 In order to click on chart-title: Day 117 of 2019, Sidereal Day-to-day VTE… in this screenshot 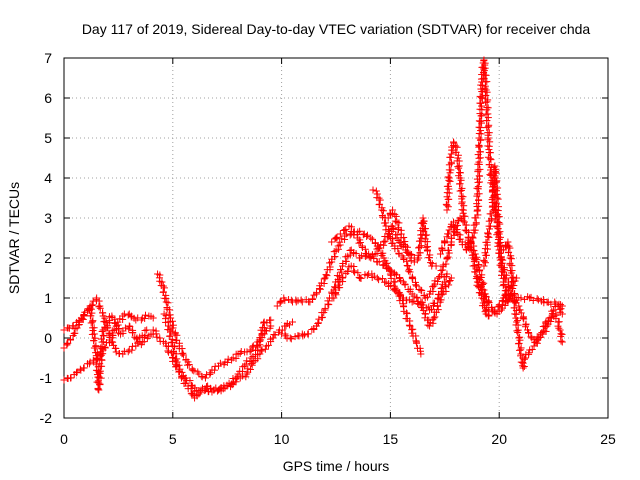, I will do `click(336, 29)`.